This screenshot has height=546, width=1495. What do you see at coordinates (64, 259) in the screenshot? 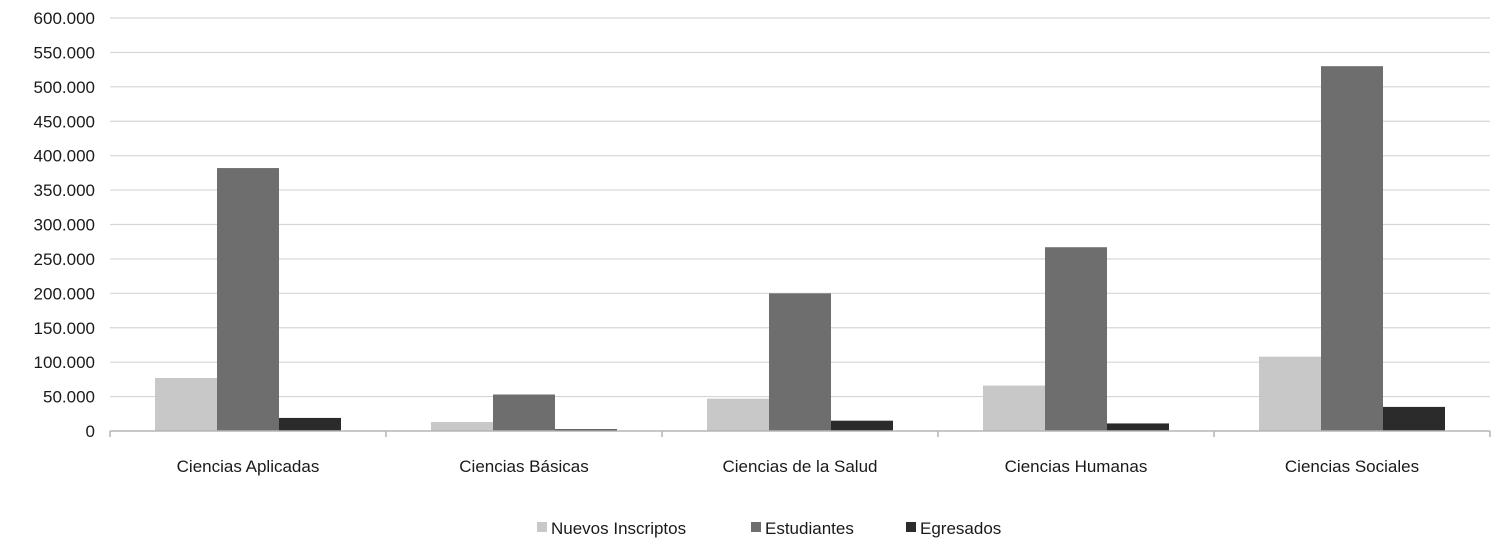
I see `y-tick-label: 250.000` at bounding box center [64, 259].